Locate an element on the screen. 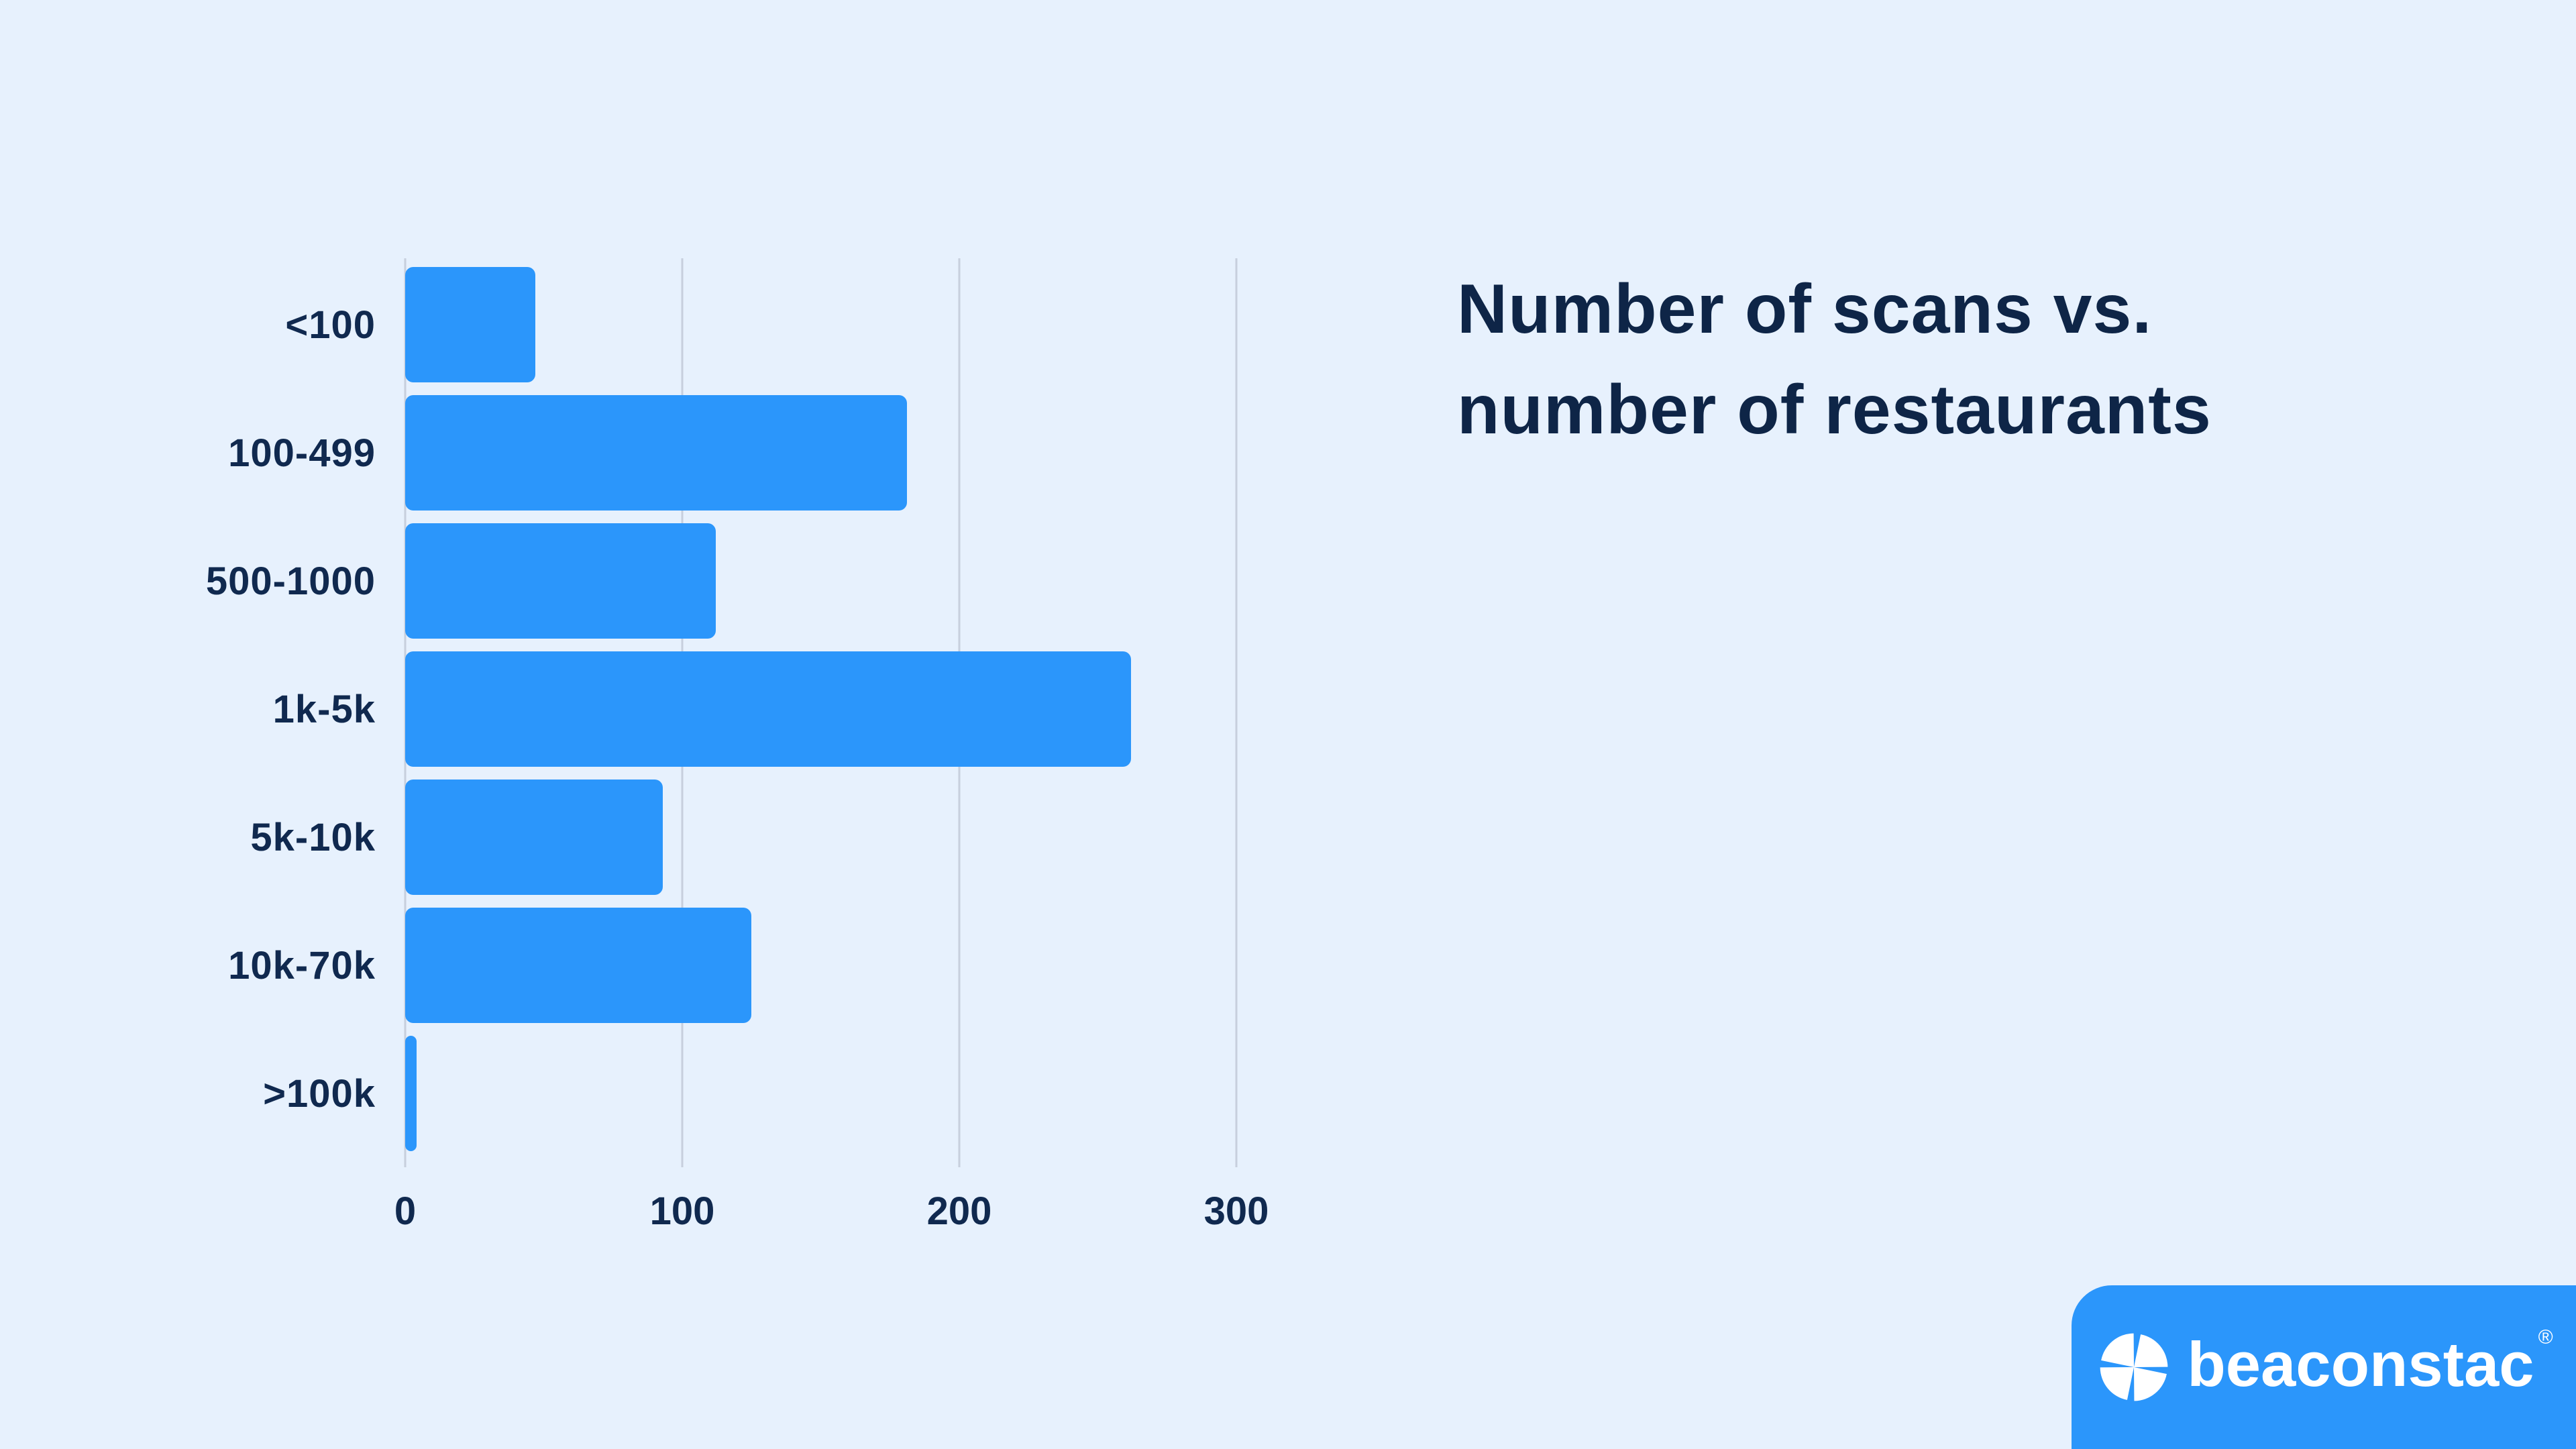 Image resolution: width=2576 pixels, height=1449 pixels. brand-badge: beaconstac ® is located at coordinates (2324, 1367).